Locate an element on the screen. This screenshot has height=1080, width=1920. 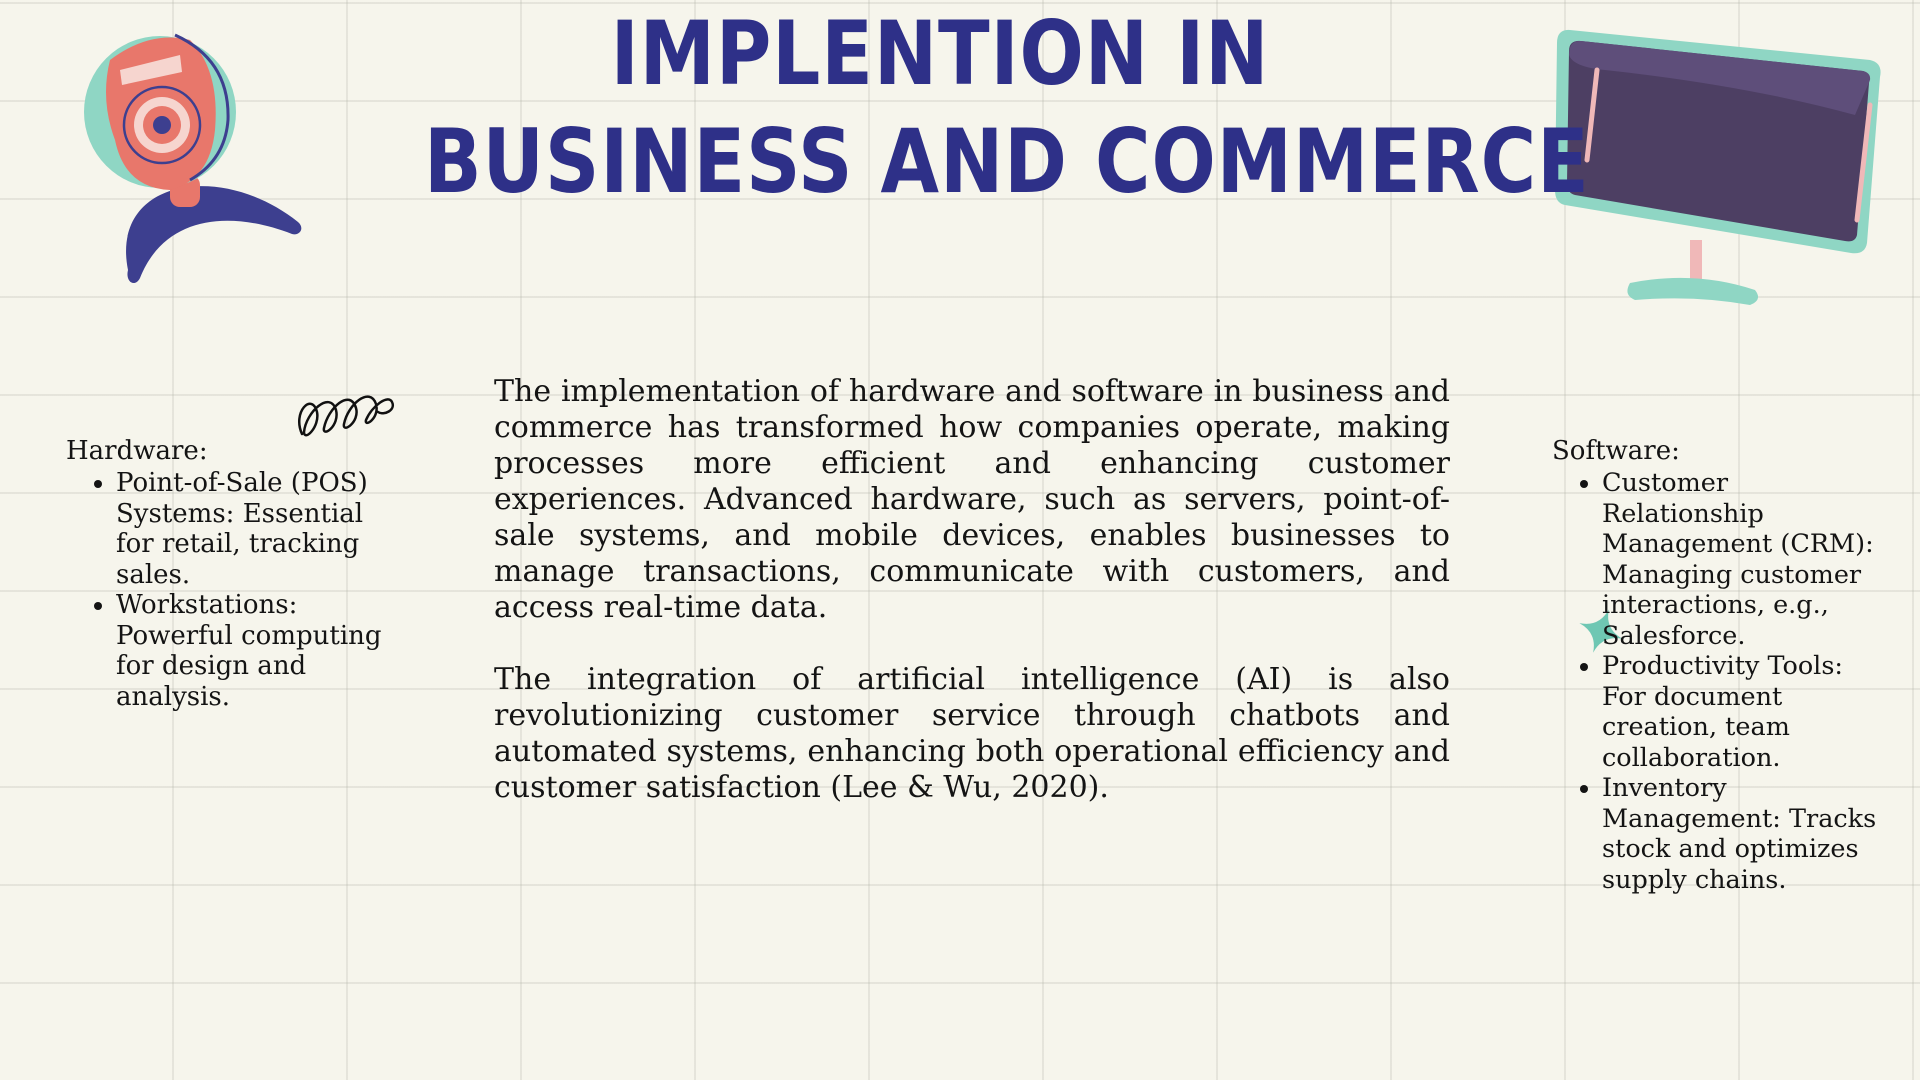
hardware-heading: Hardware: is located at coordinates (137, 451).